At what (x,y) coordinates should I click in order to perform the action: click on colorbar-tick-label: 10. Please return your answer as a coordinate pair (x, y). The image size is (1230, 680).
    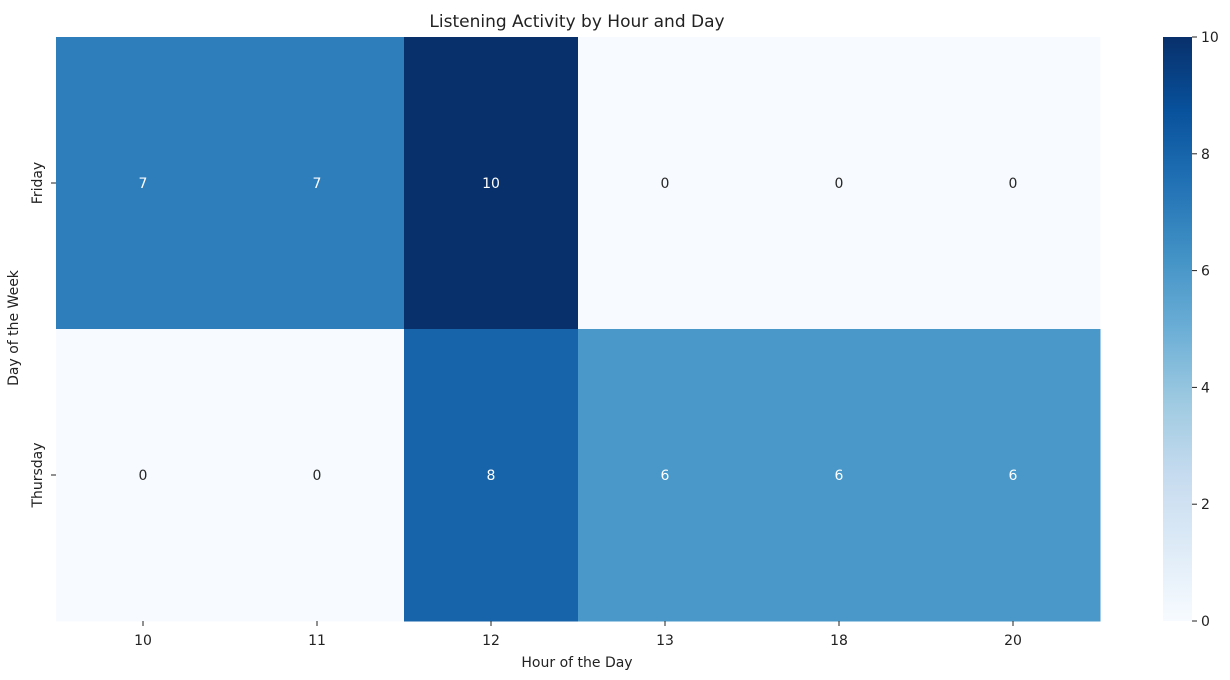
    Looking at the image, I should click on (1210, 38).